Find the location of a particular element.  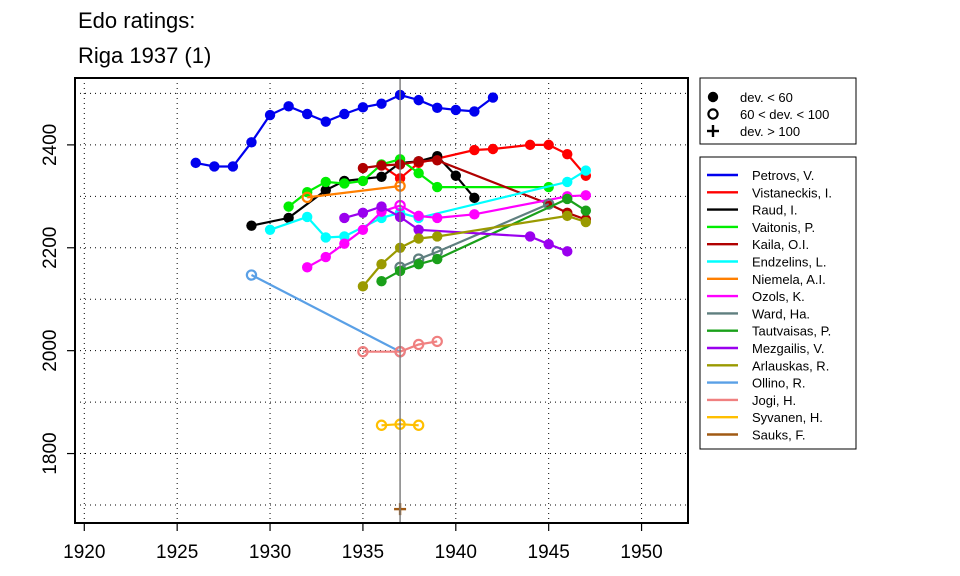

data-point-vaitonis-p-1935 is located at coordinates (363, 181).